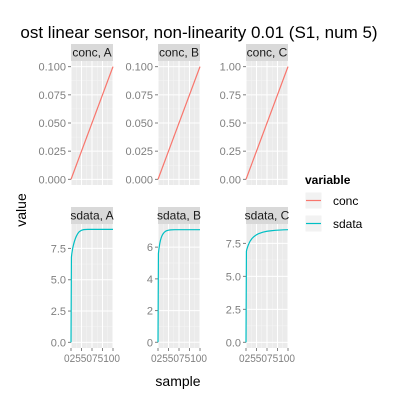  Describe the element at coordinates (230, 152) in the screenshot. I see `y-tick-label: 0.25` at that location.